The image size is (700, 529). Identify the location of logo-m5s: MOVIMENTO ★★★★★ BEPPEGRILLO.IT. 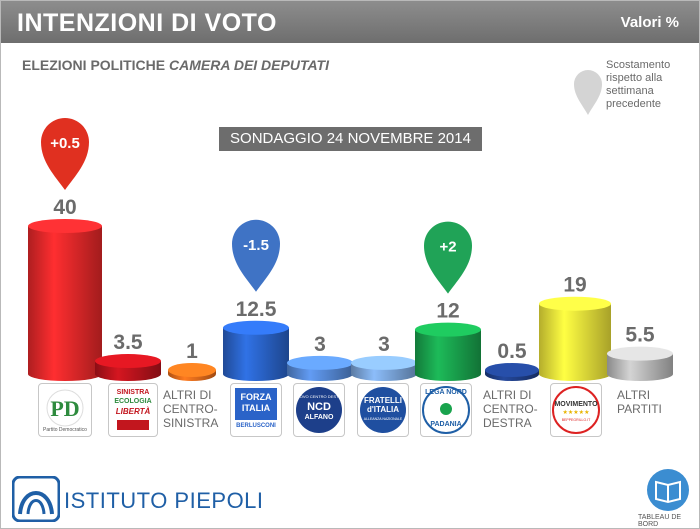
(576, 410).